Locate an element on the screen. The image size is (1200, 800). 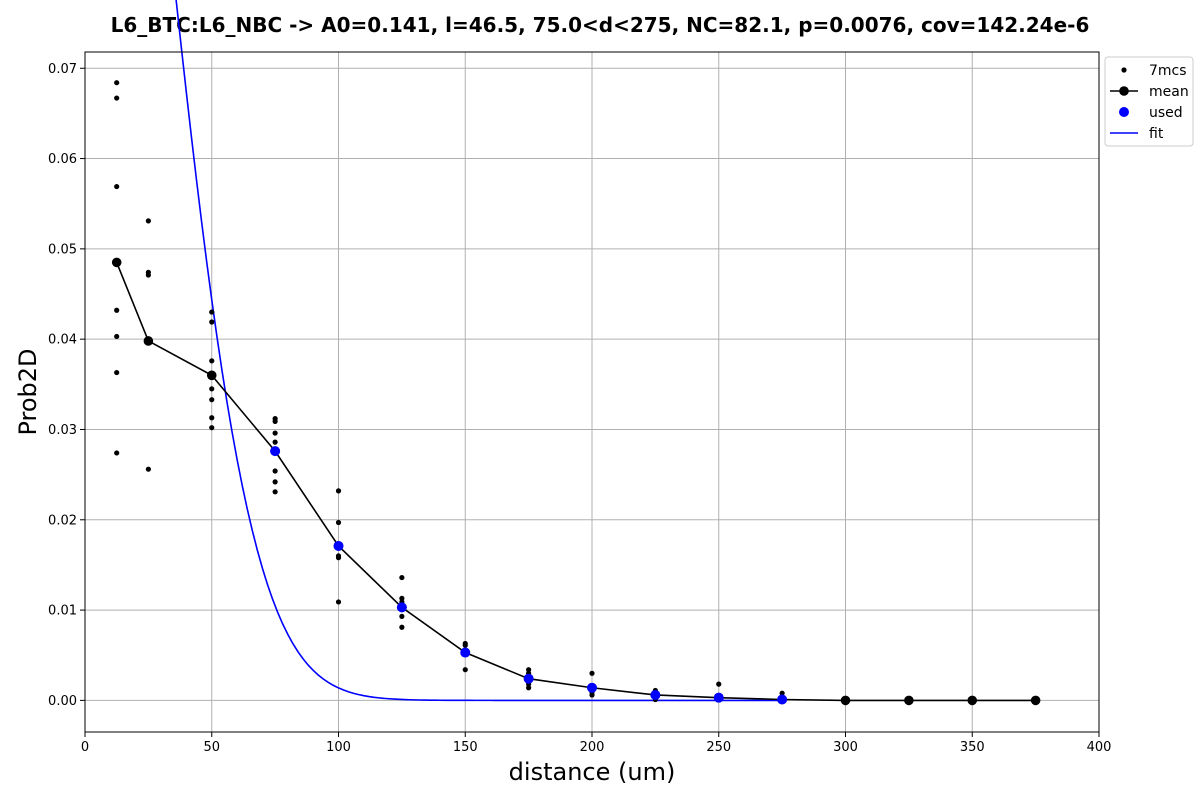
legend-marker-7mcs is located at coordinates (1124, 70).